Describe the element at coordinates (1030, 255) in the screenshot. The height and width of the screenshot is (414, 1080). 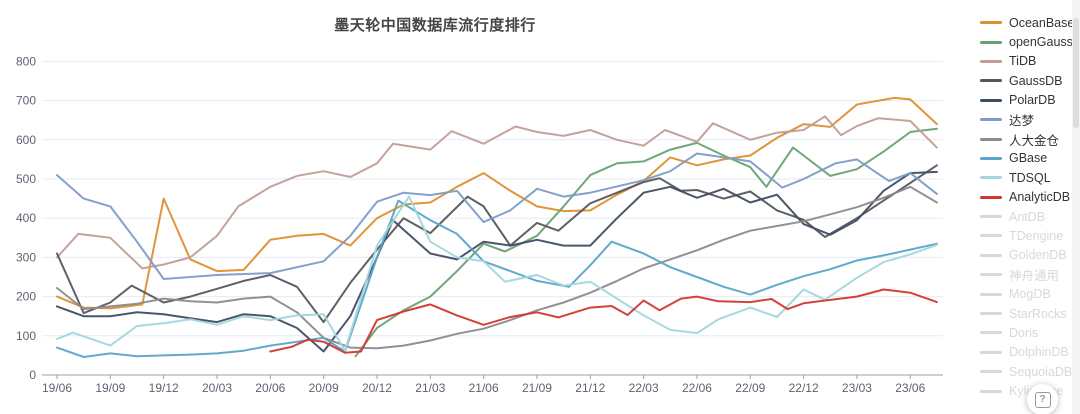
I see `legend-item-GoldenDB: GoldenDB` at that location.